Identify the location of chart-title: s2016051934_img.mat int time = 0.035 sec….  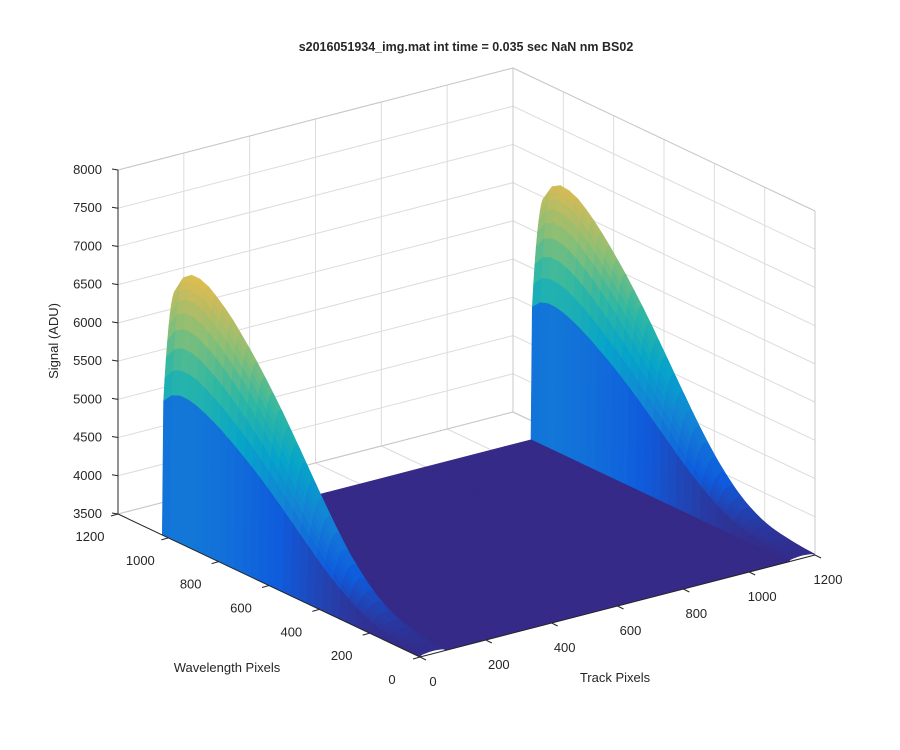
(466, 47).